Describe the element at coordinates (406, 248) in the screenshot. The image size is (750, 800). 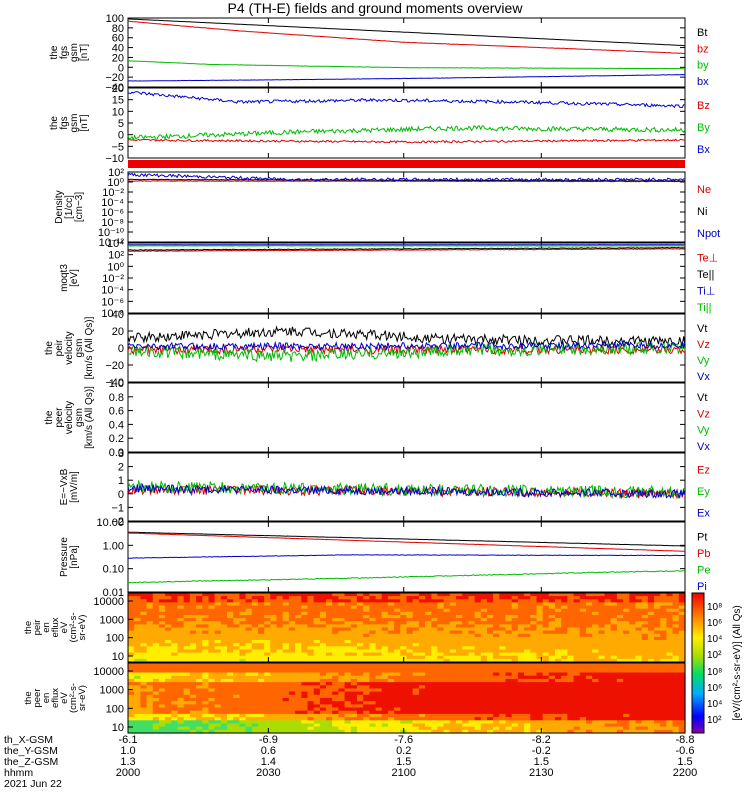
I see `series-temp-Te||` at that location.